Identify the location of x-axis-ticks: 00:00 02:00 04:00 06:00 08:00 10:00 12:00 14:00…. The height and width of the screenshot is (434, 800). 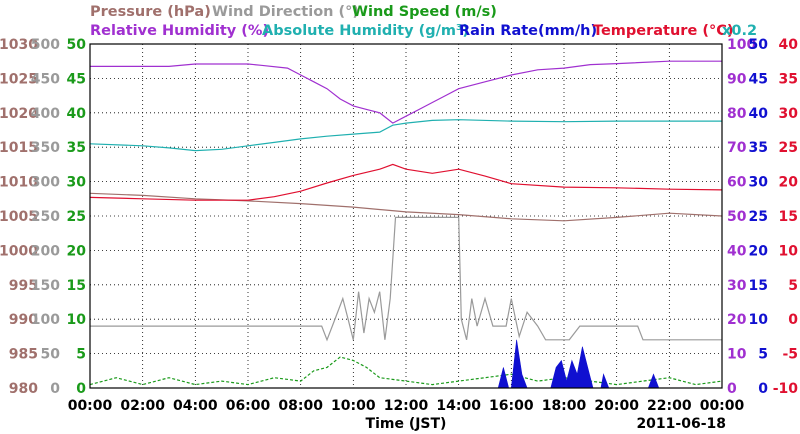
(406, 406).